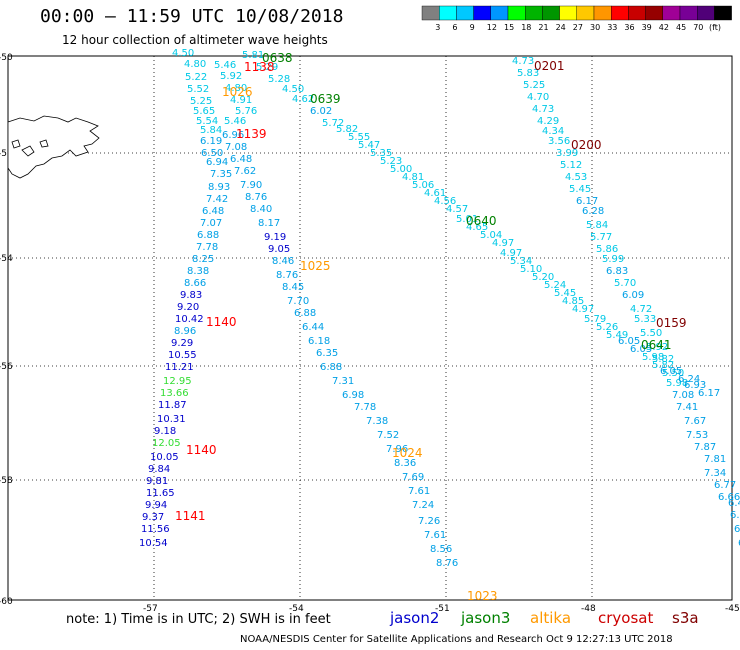 The image size is (740, 650). What do you see at coordinates (698, 27) in the screenshot?
I see `color-scale-label: 70` at bounding box center [698, 27].